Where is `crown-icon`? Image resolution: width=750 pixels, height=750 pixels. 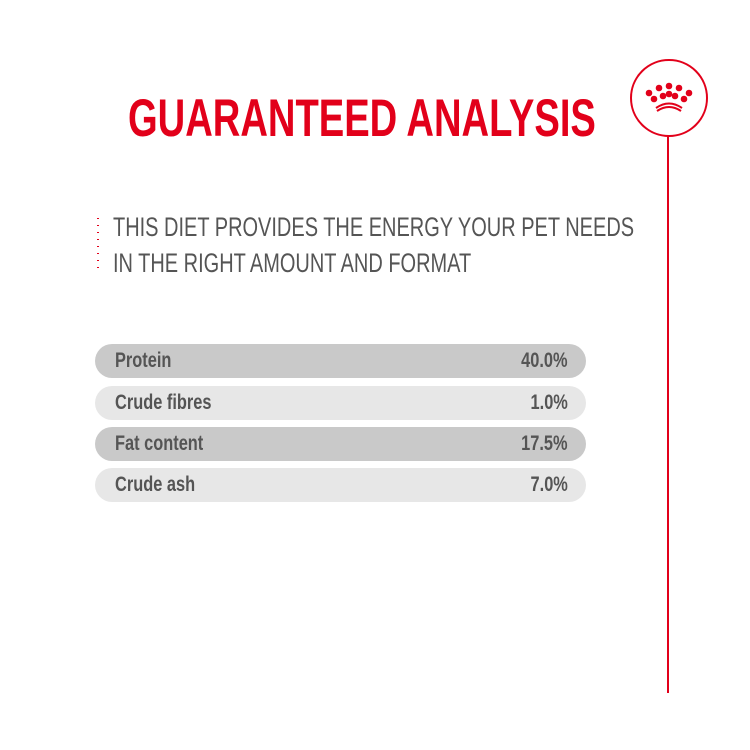 crown-icon is located at coordinates (669, 97).